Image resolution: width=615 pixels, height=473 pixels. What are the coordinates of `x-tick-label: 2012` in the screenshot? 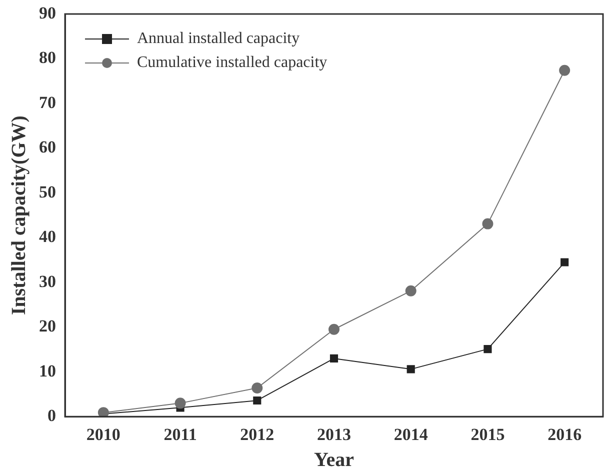 It's located at (257, 434).